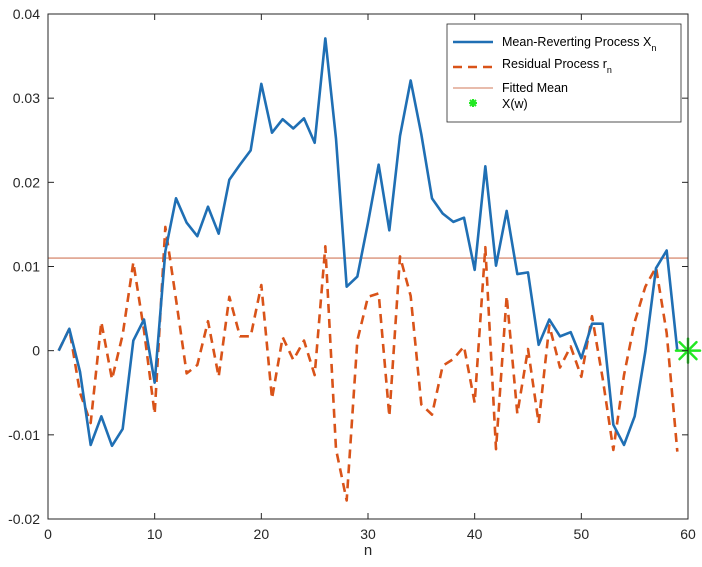 The image size is (702, 567). What do you see at coordinates (368, 534) in the screenshot?
I see `x-tick-label: 30` at bounding box center [368, 534].